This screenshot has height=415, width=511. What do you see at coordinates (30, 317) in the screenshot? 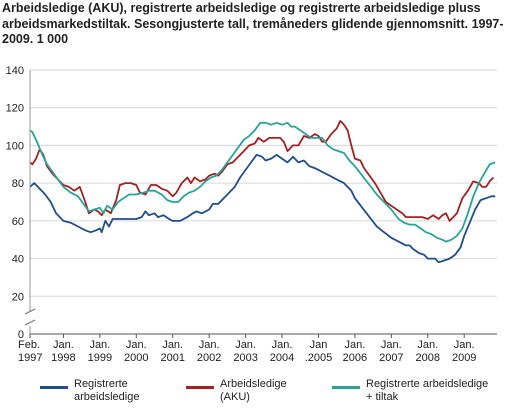
I see `axis-break-mark` at bounding box center [30, 317].